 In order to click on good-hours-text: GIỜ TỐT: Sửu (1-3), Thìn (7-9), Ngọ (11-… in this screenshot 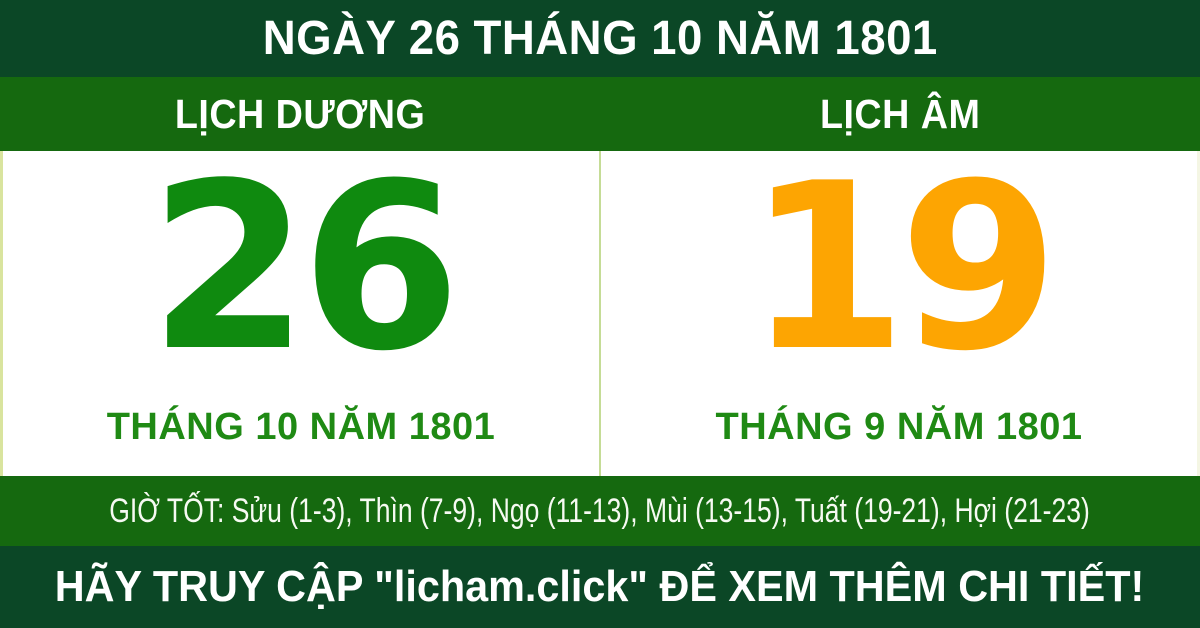, I will do `click(600, 510)`.